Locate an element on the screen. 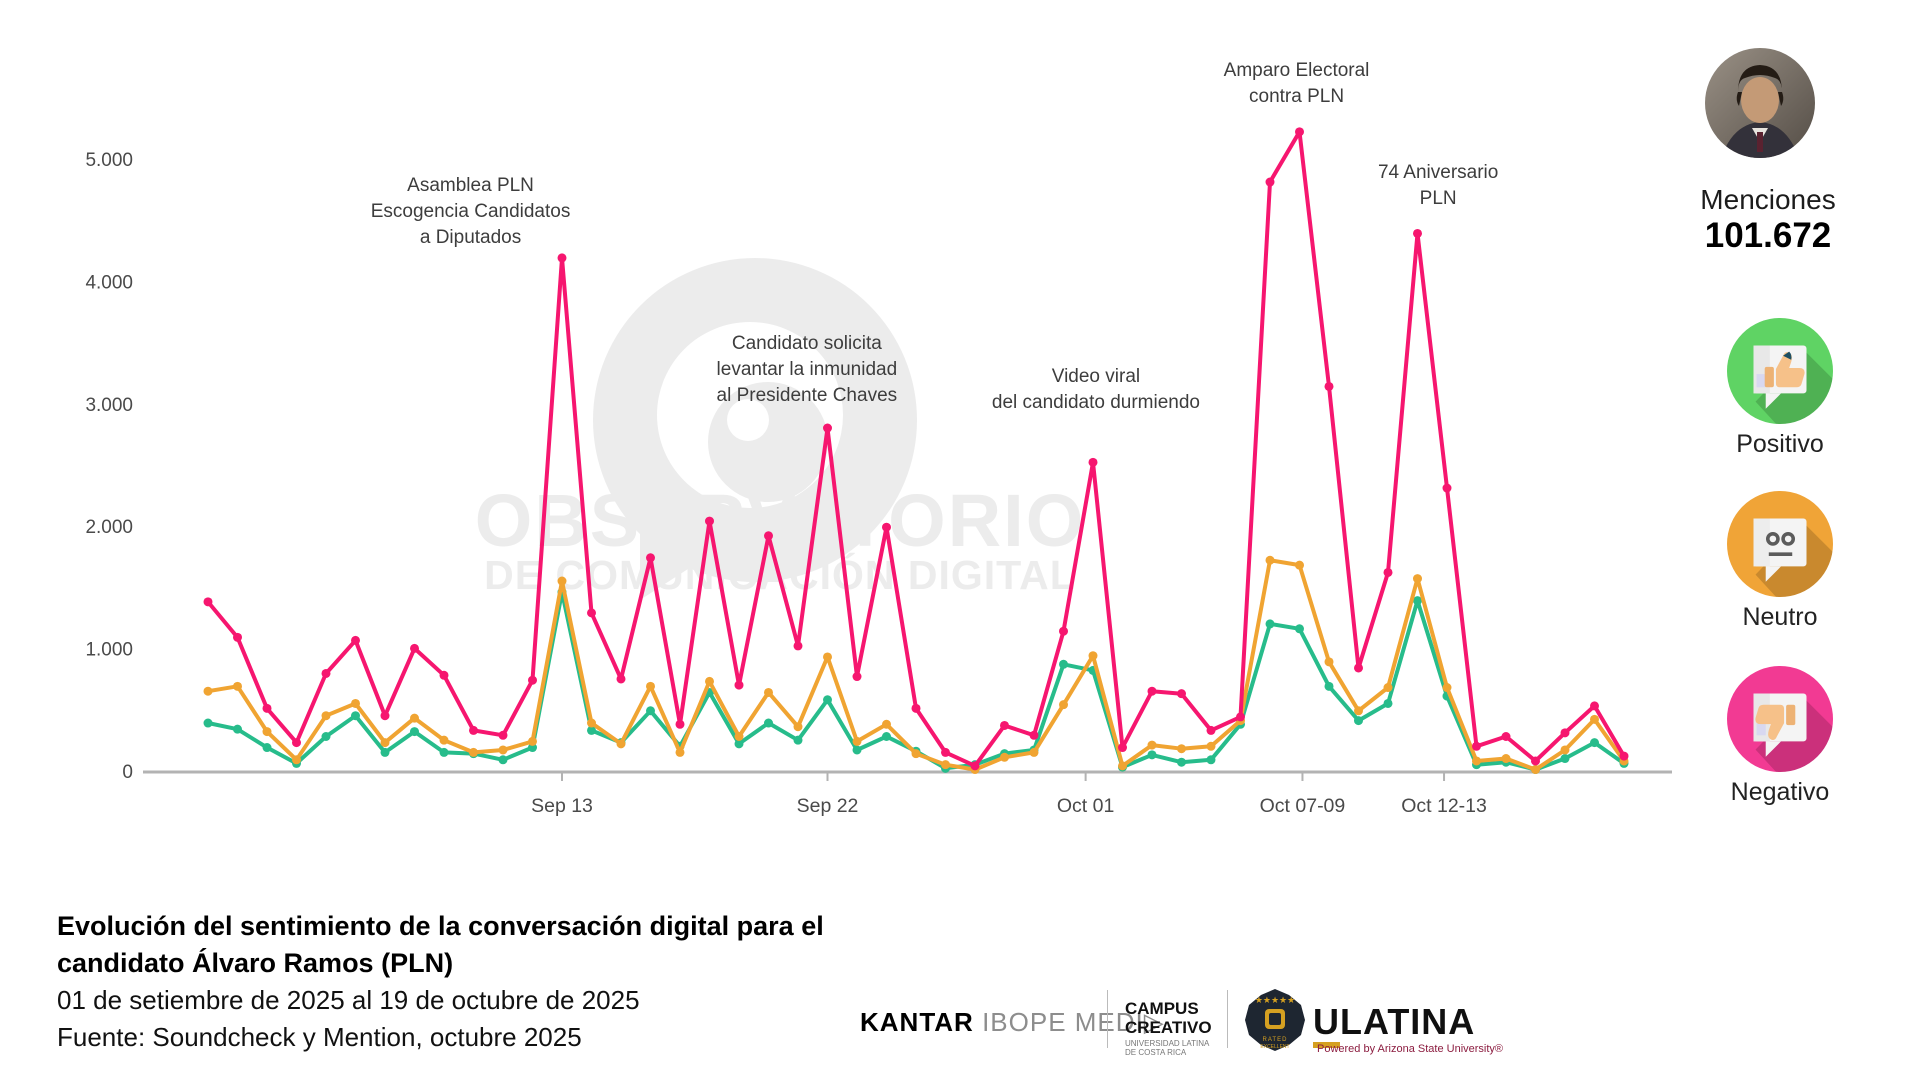 The image size is (1920, 1080). svg-text: RATED is located at coordinates (1275, 1040).